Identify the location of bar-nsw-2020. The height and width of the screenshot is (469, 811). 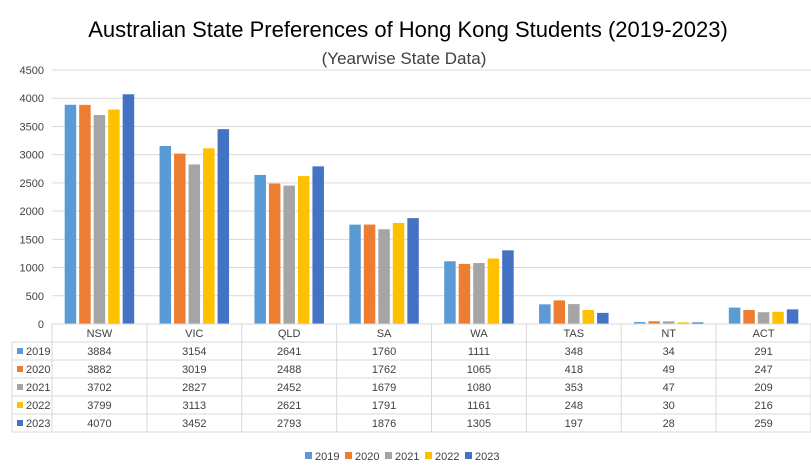
(85, 214).